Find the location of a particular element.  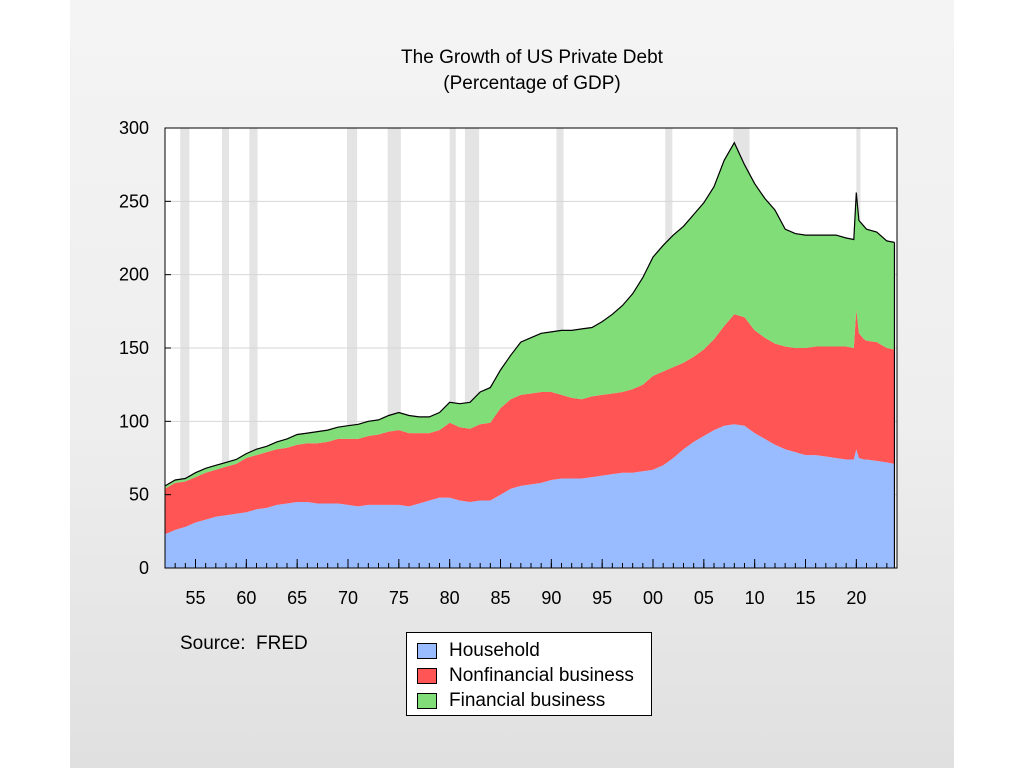

legend-swatch-nonfinancial-business is located at coordinates (427, 675).